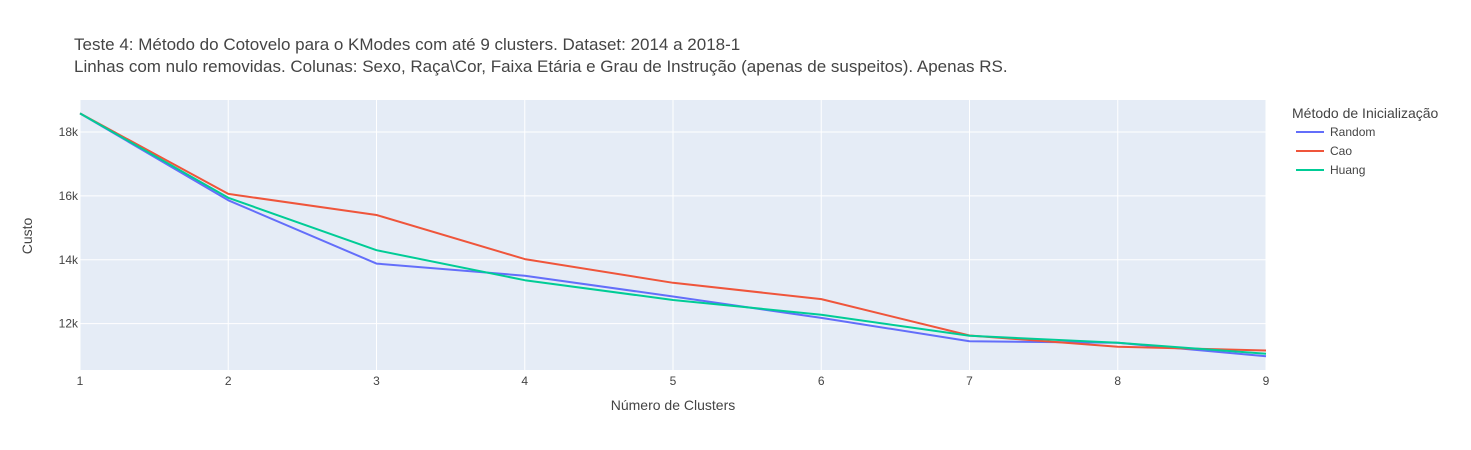 Image resolution: width=1471 pixels, height=450 pixels. I want to click on x-tick-label: 6, so click(821, 381).